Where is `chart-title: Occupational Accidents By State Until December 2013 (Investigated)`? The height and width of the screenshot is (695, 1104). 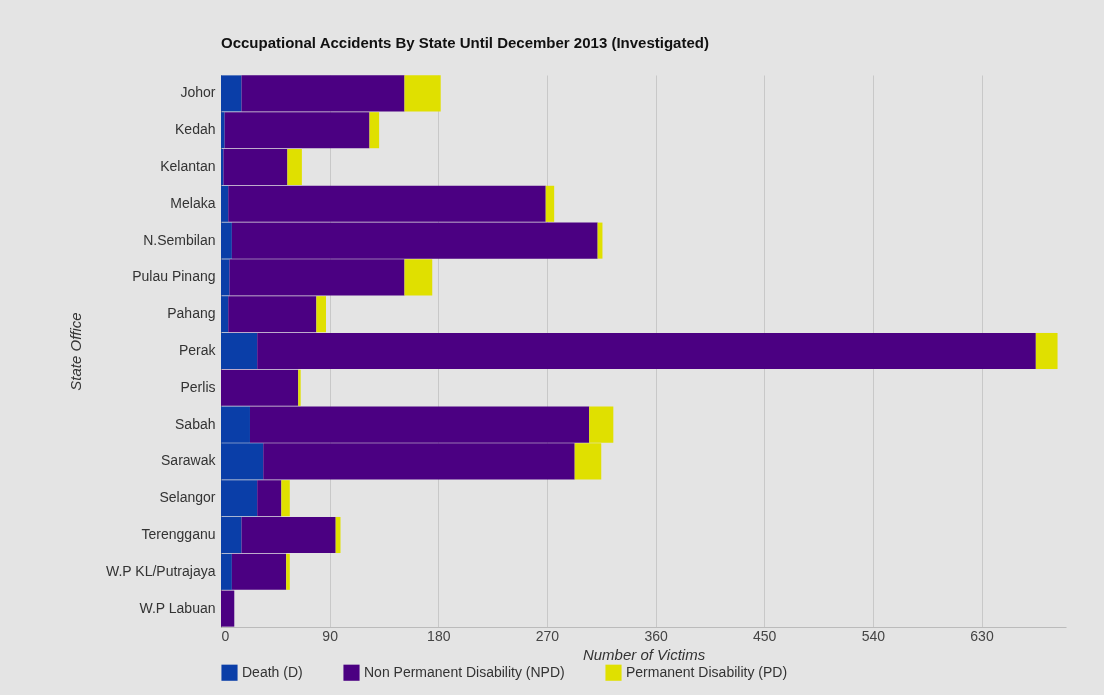 chart-title: Occupational Accidents By State Until December 2013 (Investigated) is located at coordinates (465, 42).